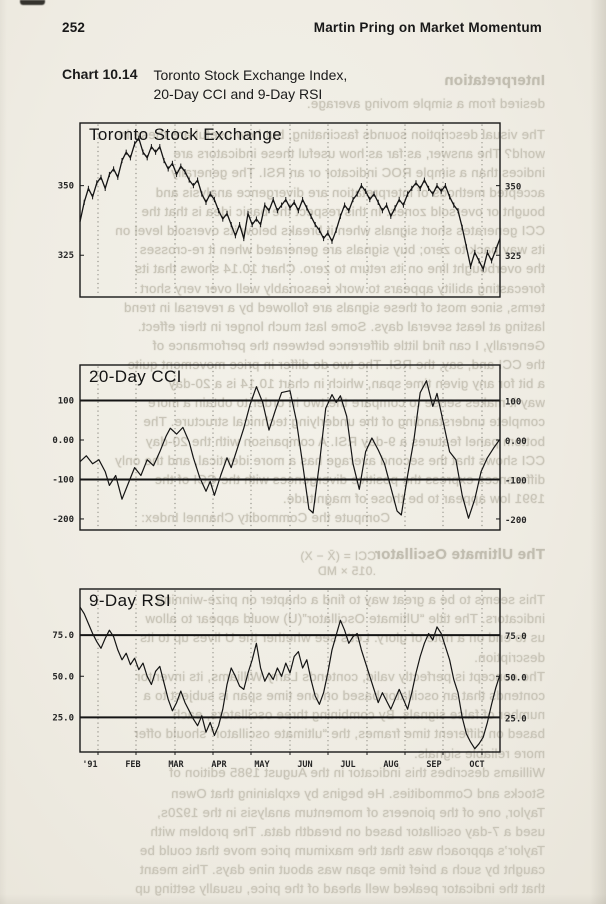 The height and width of the screenshot is (904, 606). What do you see at coordinates (516, 719) in the screenshot?
I see `chart-2-ylabel-right: 25.0` at bounding box center [516, 719].